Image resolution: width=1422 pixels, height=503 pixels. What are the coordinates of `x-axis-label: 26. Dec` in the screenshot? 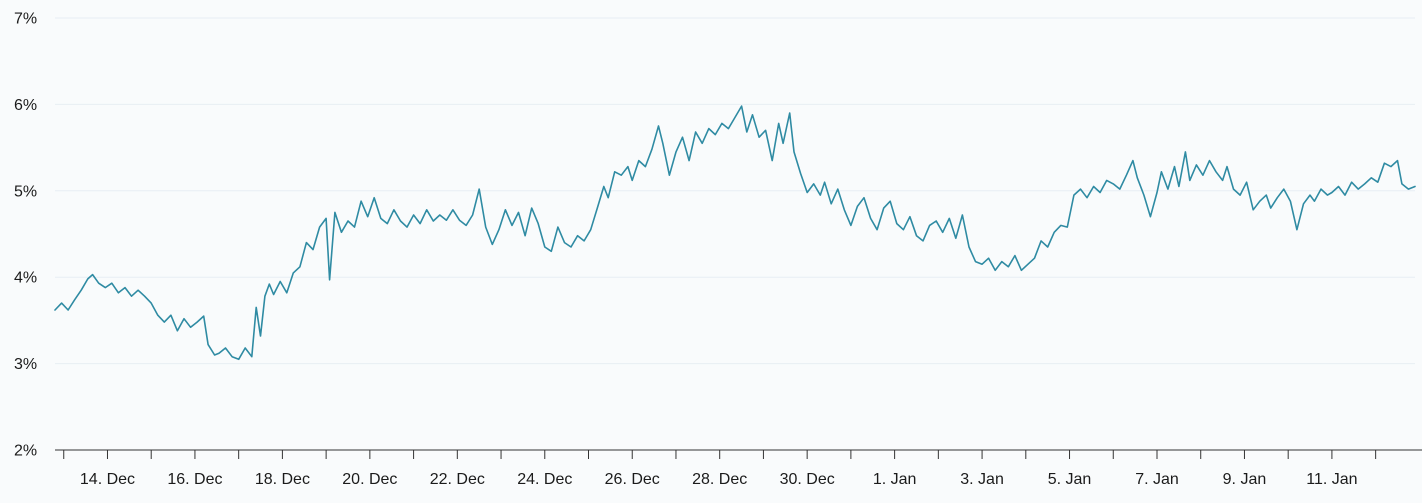 It's located at (632, 479).